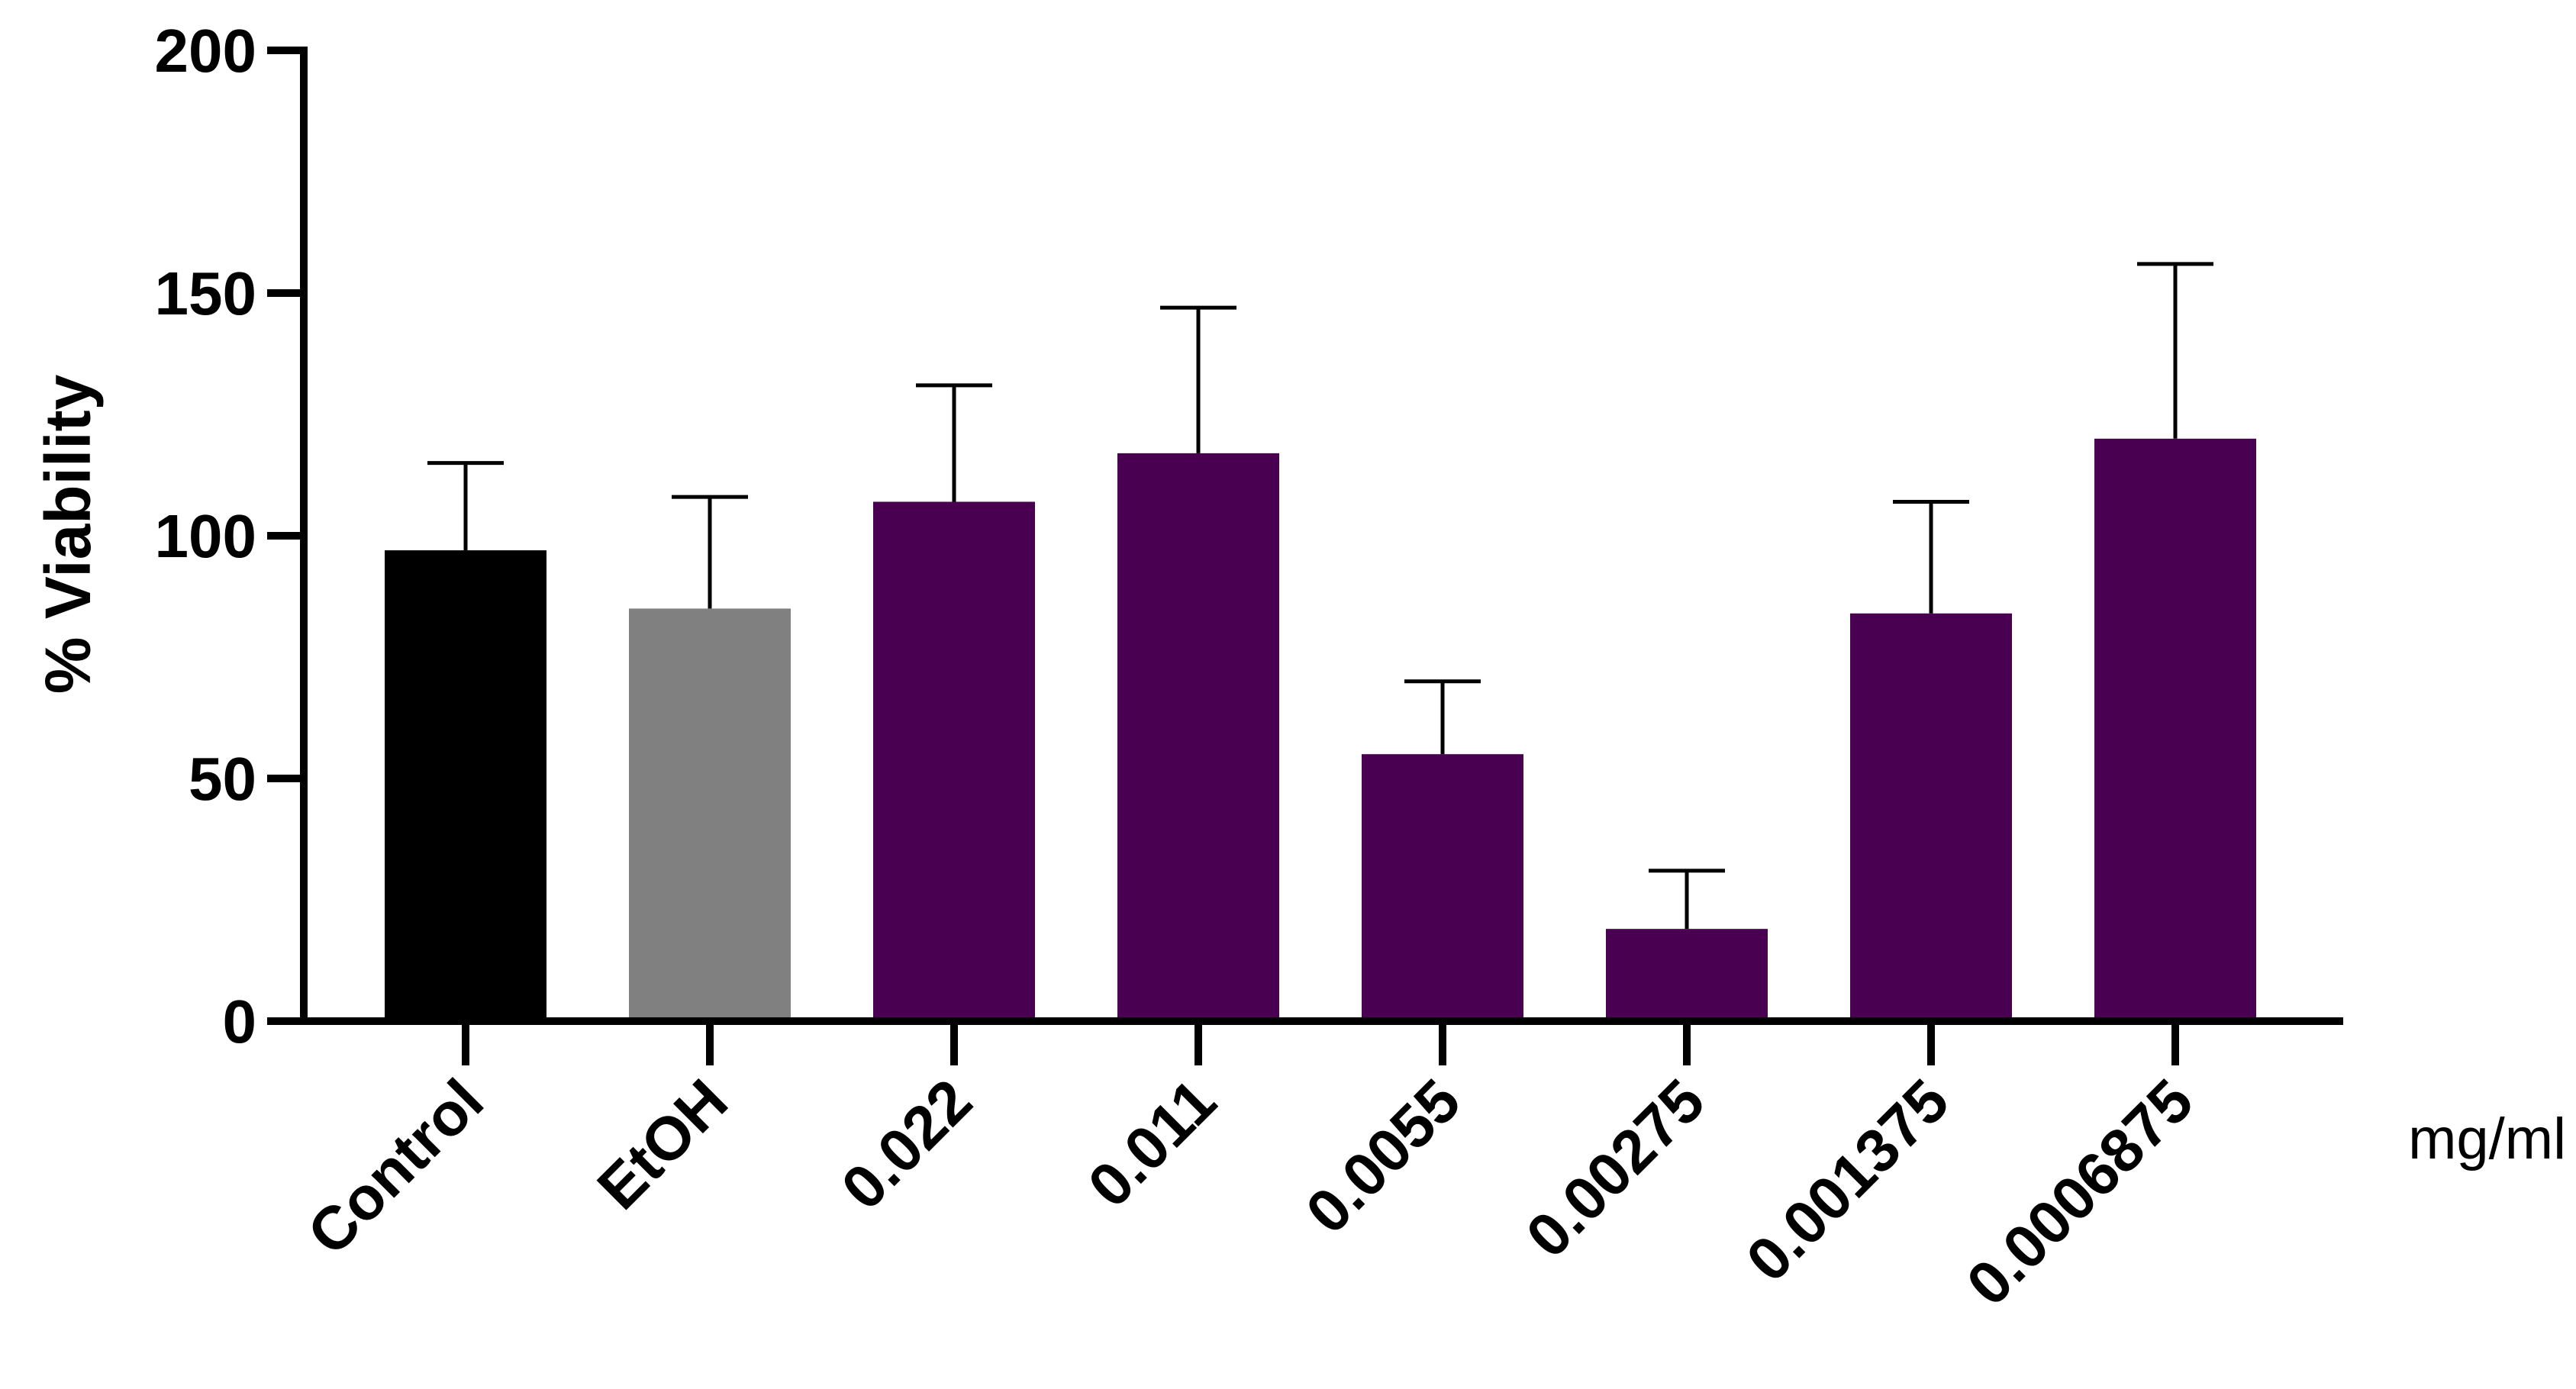 This screenshot has width=2576, height=1389. Describe the element at coordinates (662, 1144) in the screenshot. I see `x-tick-label: EtOH` at that location.